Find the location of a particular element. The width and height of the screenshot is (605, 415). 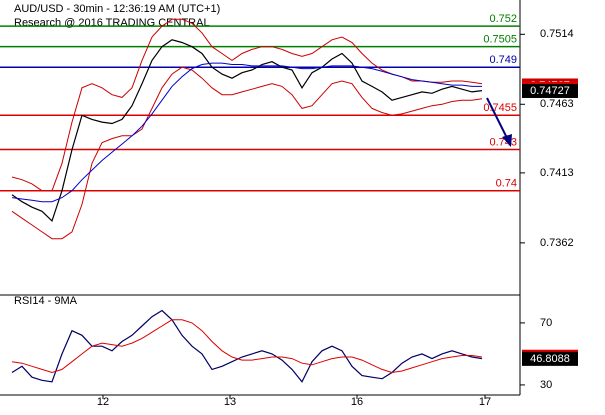

level-label: 0.749 is located at coordinates (503, 60).